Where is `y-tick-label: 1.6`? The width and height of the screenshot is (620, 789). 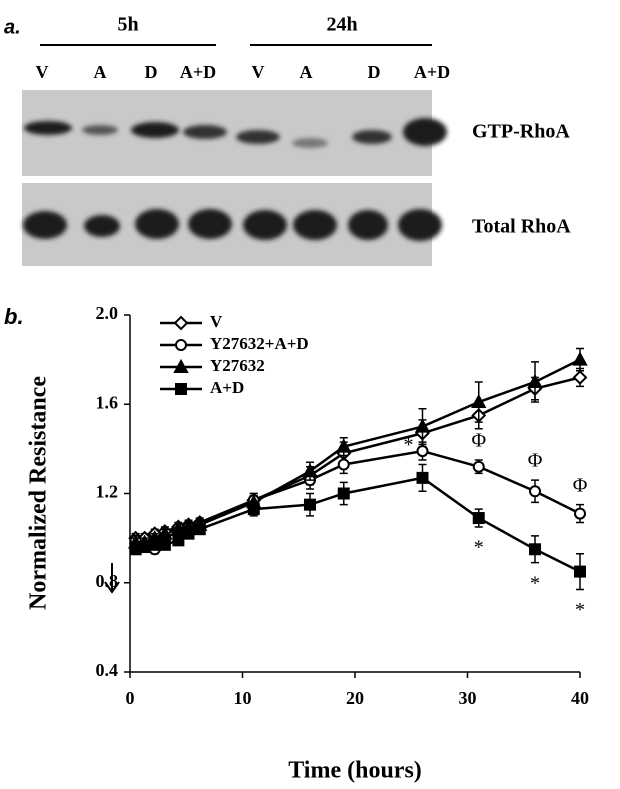
y-tick-label: 1.6 is located at coordinates (107, 402).